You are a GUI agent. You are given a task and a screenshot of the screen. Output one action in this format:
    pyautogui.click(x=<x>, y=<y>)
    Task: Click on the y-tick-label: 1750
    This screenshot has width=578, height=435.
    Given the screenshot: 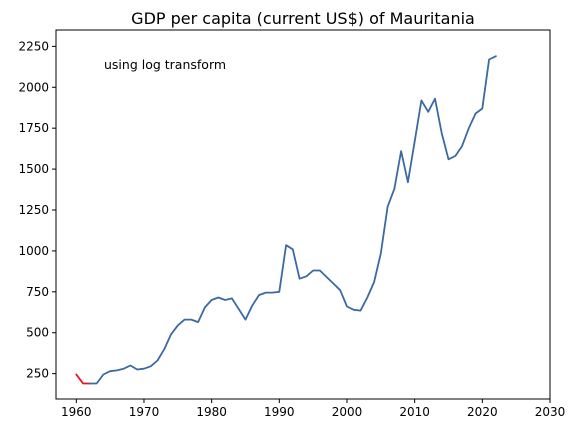 What is the action you would take?
    pyautogui.click(x=33, y=128)
    